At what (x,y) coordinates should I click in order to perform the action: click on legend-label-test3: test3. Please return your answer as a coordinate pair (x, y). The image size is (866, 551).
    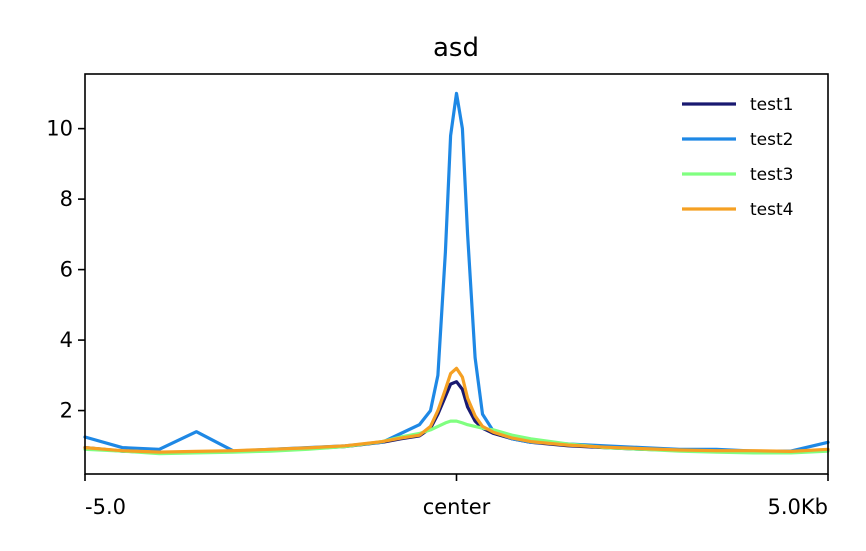
    Looking at the image, I should click on (771, 175).